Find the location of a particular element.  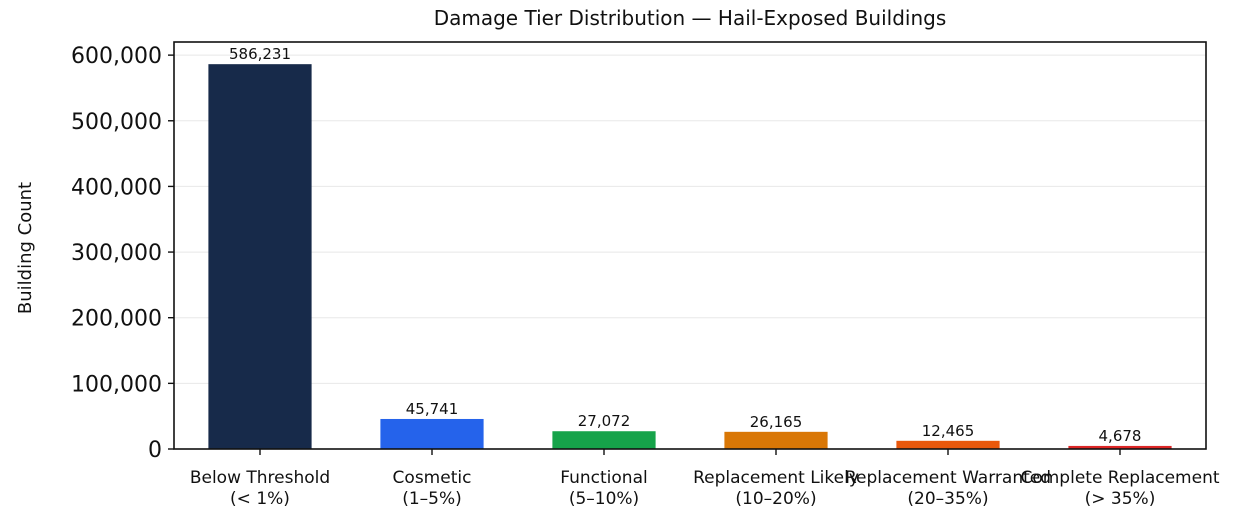

x-tick-label: Replacement Likely is located at coordinates (776, 478).